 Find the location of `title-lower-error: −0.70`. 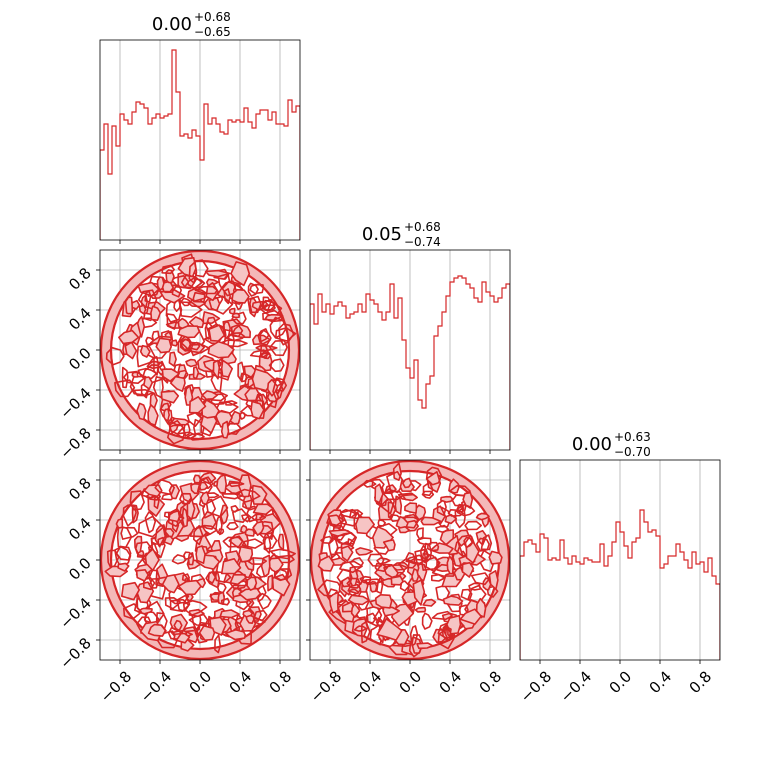

title-lower-error: −0.70 is located at coordinates (632, 452).